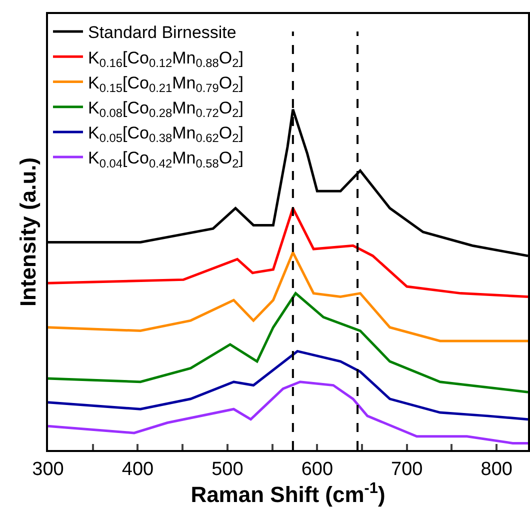 The height and width of the screenshot is (516, 530). What do you see at coordinates (166, 135) in the screenshot?
I see `text: K$_{0.05}$[Co$_{0.38}$Mn$_{0.62}$O$_{2}$]` at bounding box center [166, 135].